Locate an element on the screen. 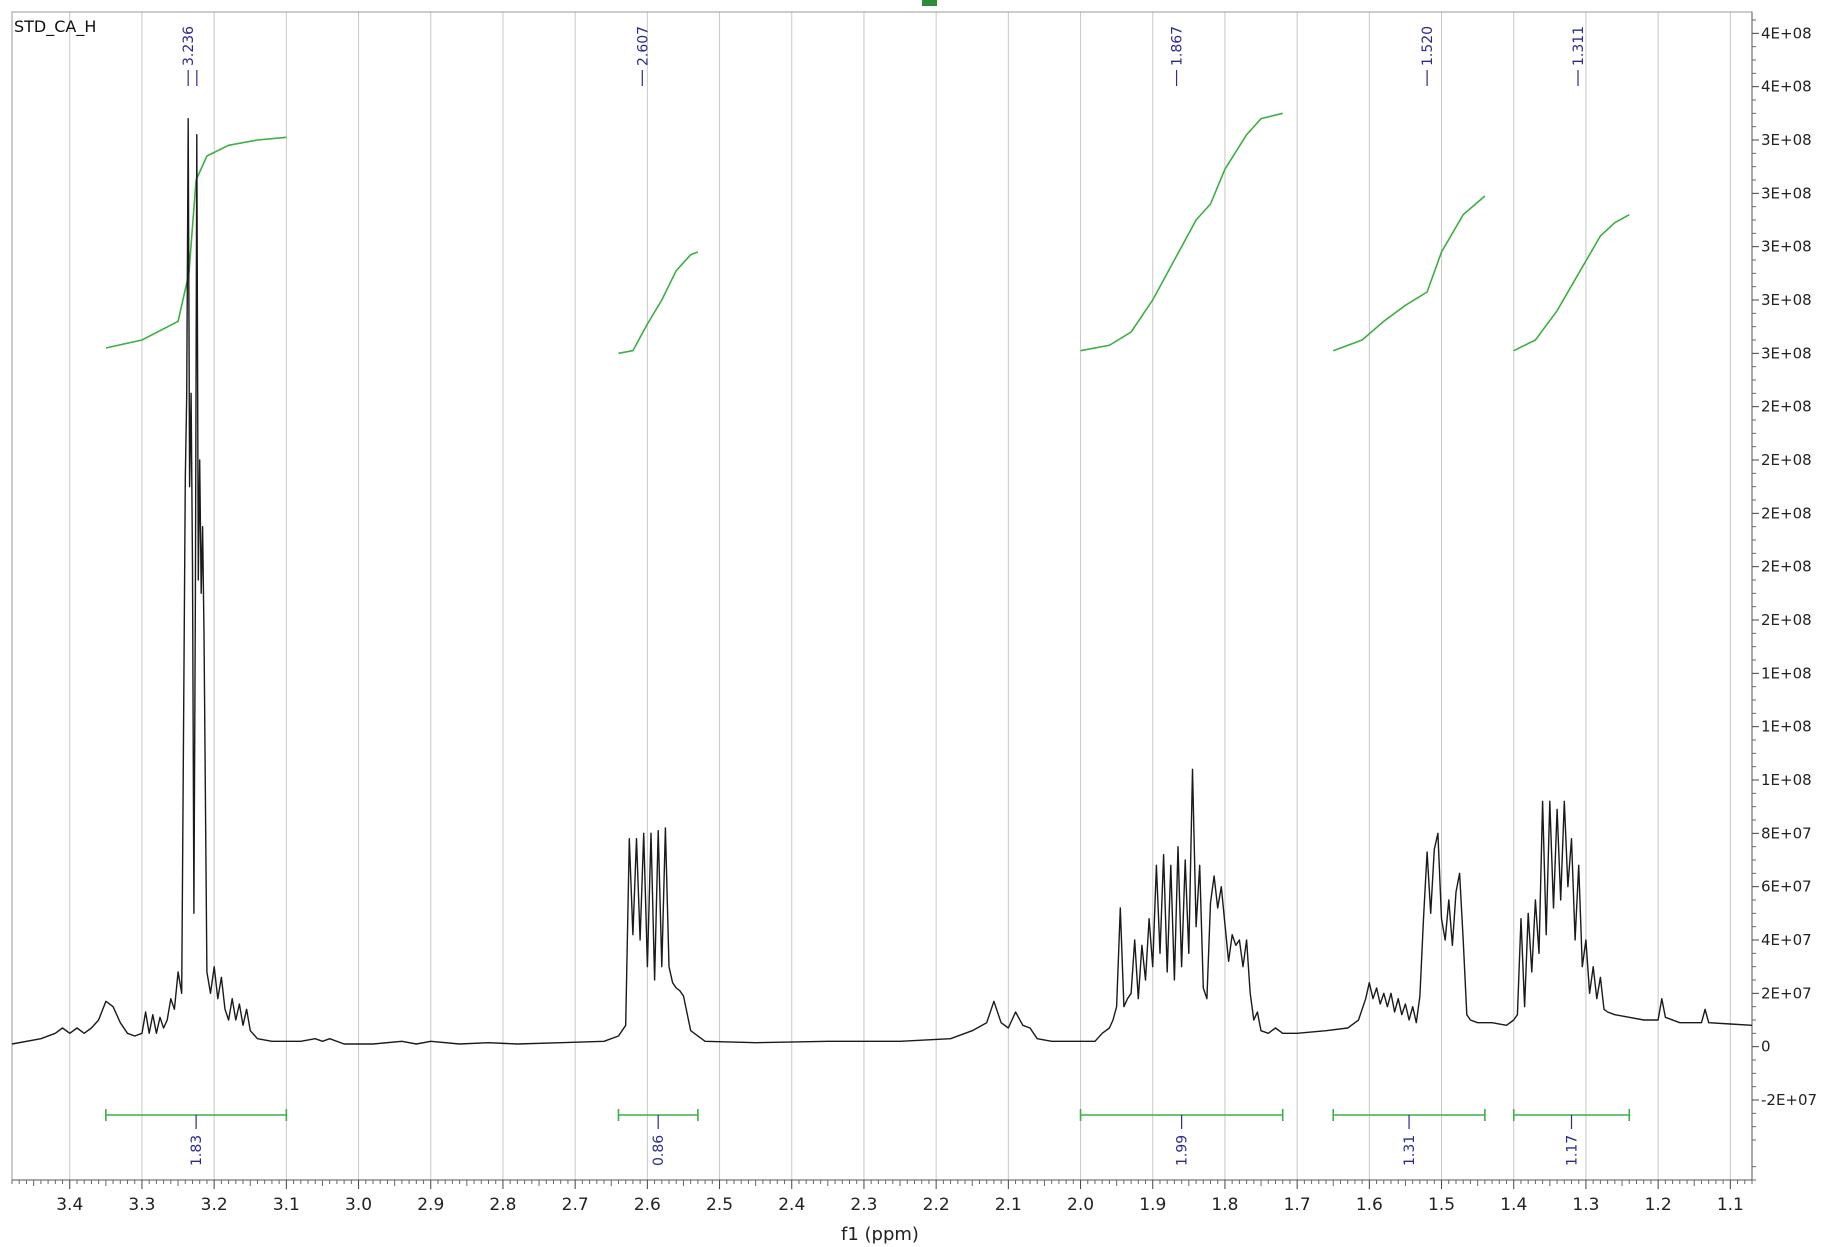 This screenshot has height=1247, width=1838. x-tick-label: 3.0 is located at coordinates (358, 1205).